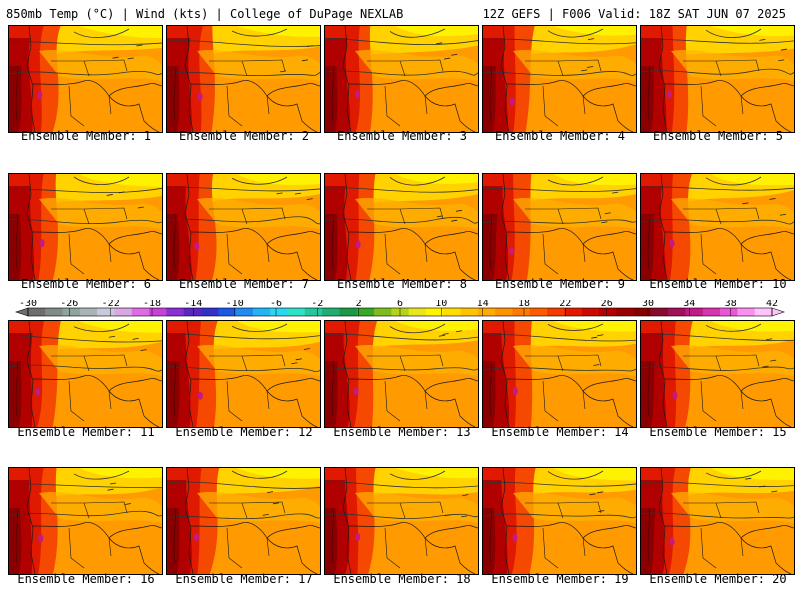  What do you see at coordinates (689, 304) in the screenshot?
I see `colorbar-tick-label: 34` at bounding box center [689, 304].